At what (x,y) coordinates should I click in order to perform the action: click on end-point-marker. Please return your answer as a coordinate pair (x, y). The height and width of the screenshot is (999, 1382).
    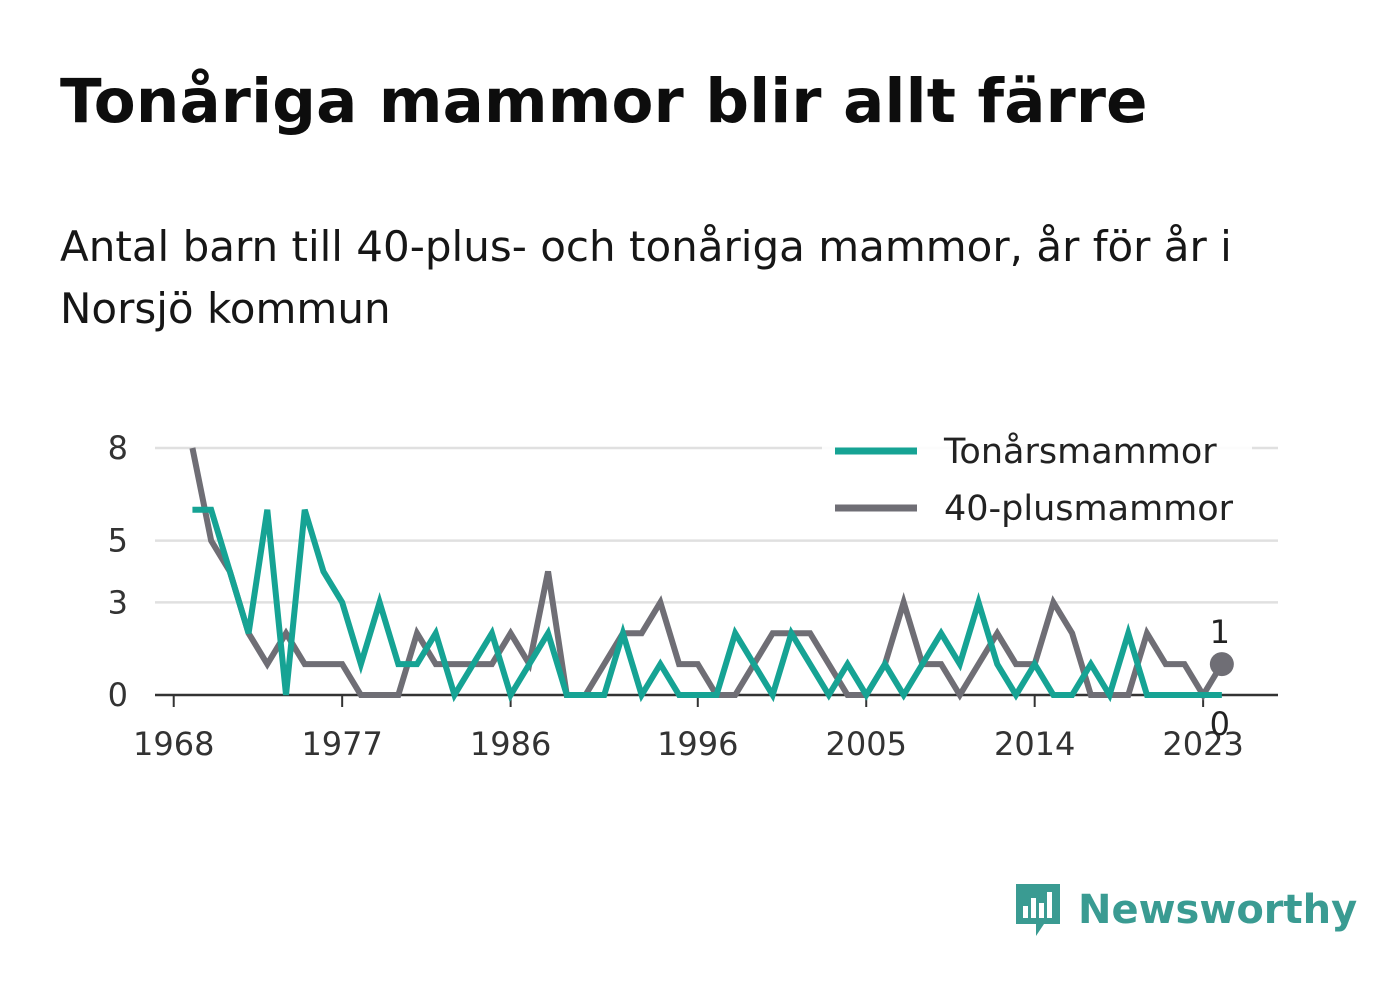
    Looking at the image, I should click on (1221, 664).